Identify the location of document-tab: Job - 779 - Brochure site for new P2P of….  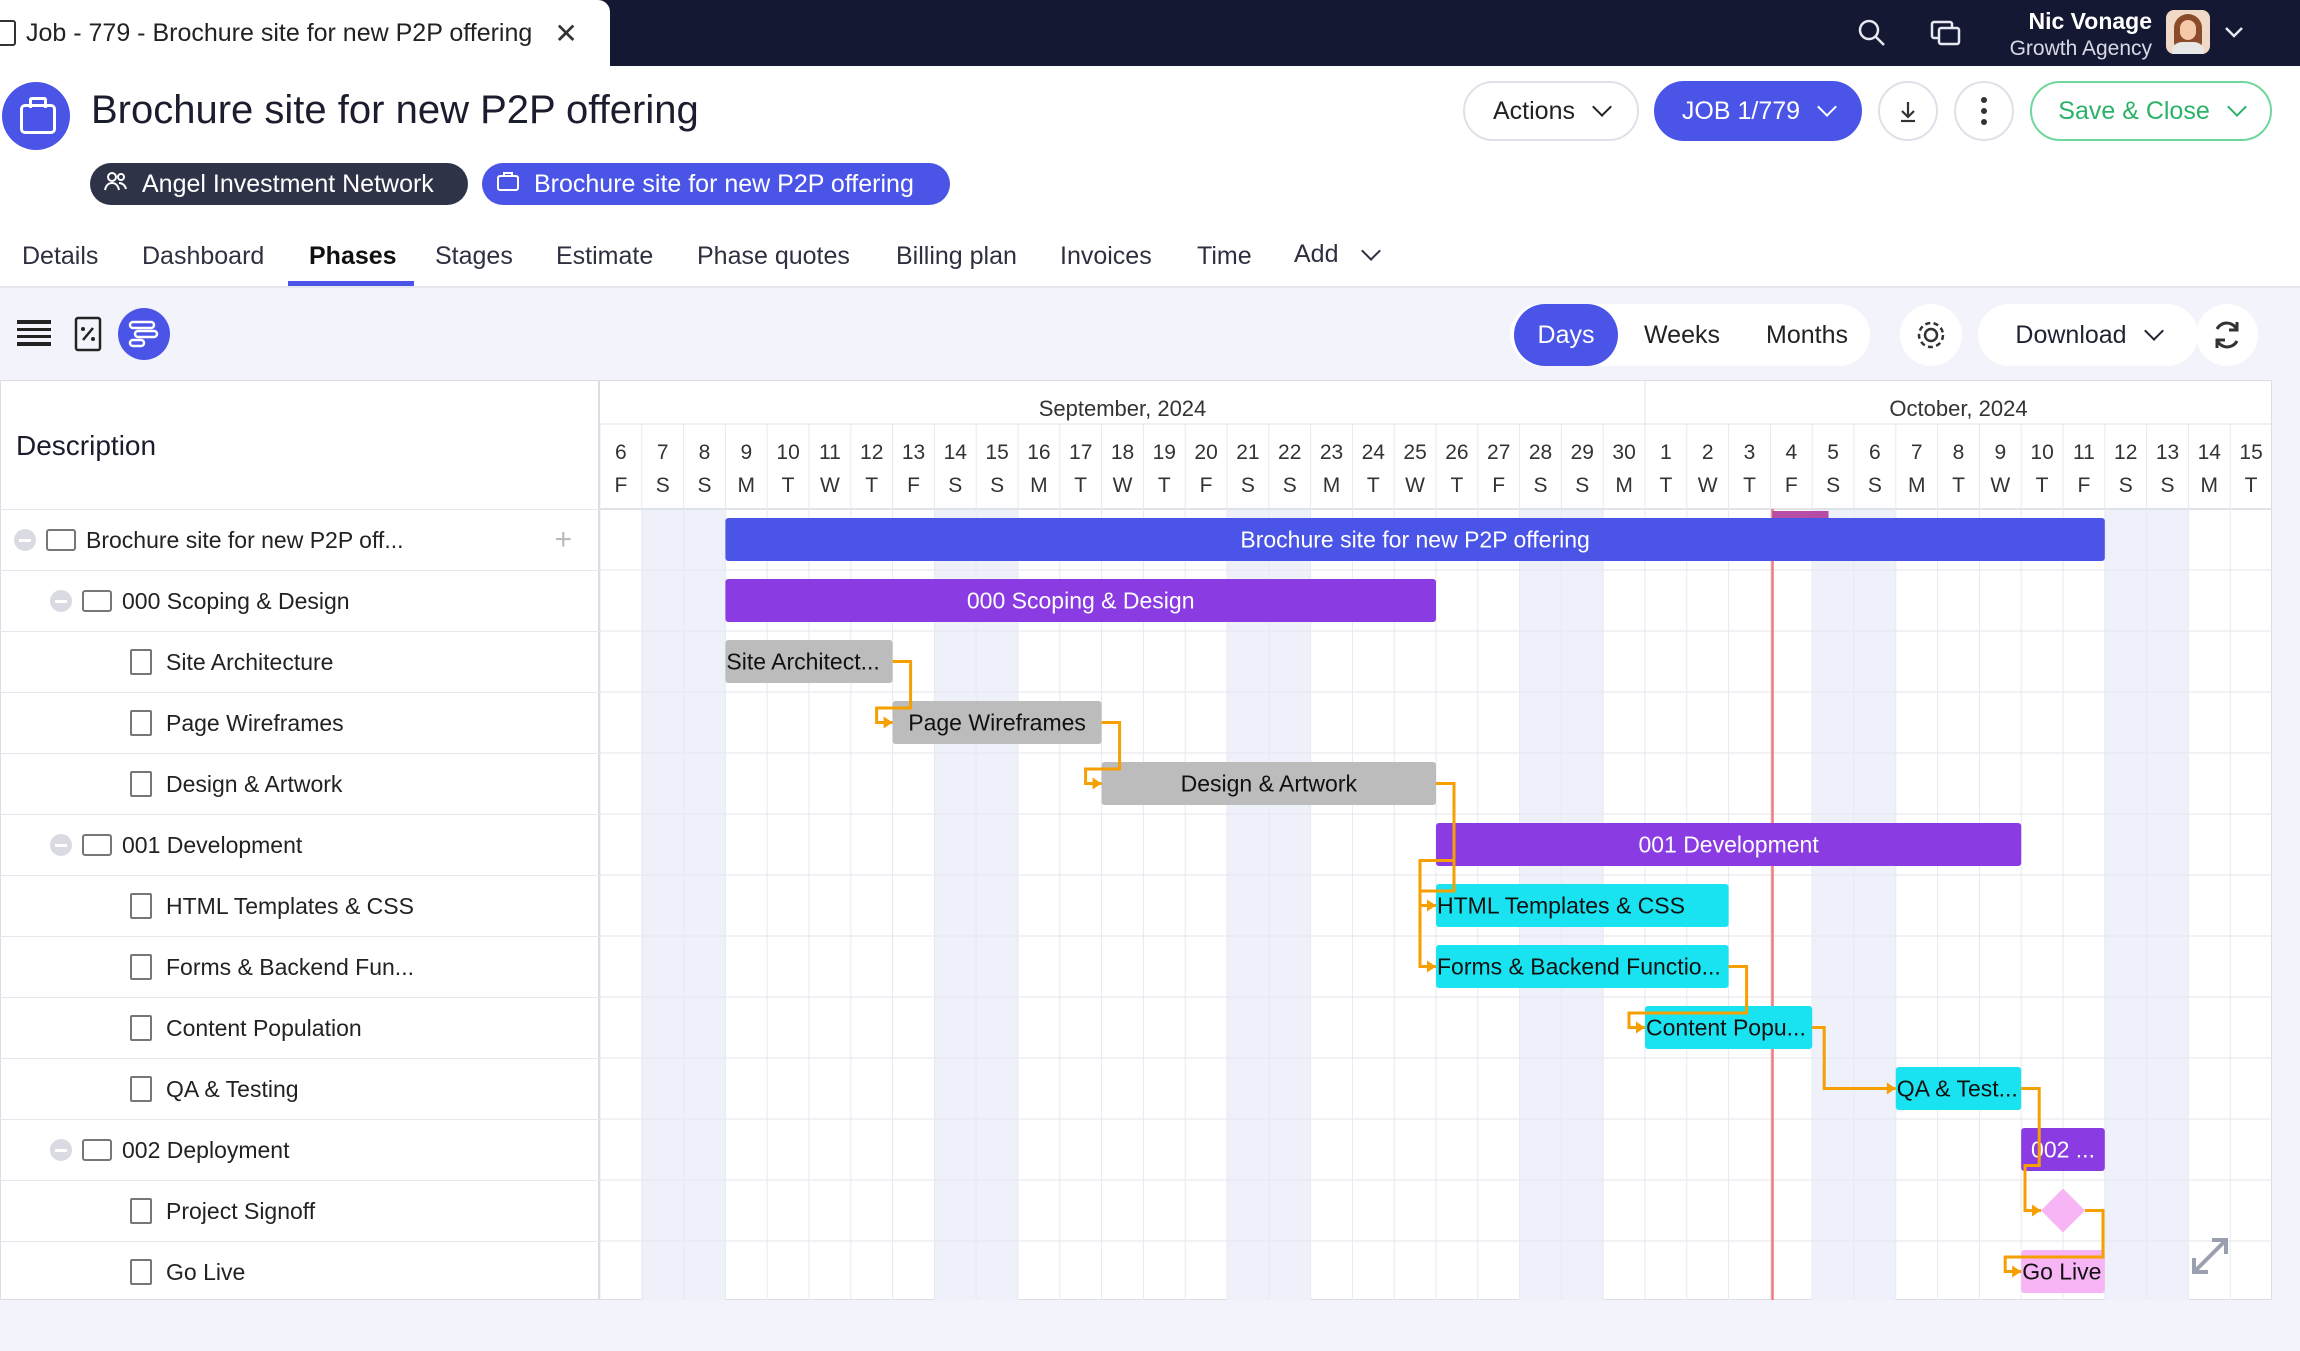
(305, 33).